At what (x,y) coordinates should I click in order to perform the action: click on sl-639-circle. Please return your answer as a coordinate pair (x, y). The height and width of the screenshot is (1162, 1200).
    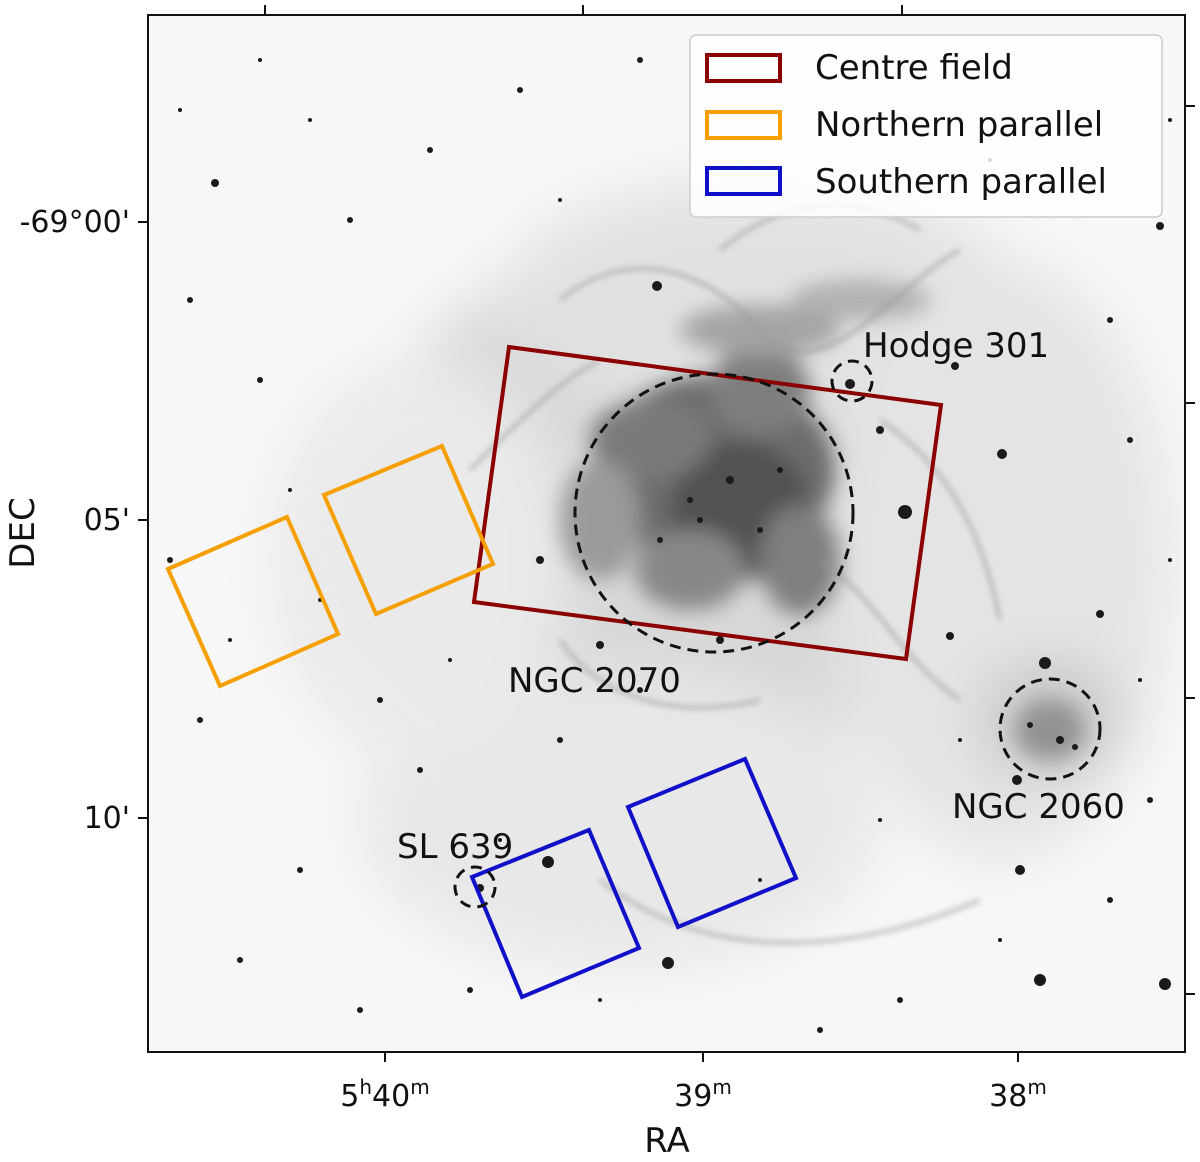
    Looking at the image, I should click on (475, 887).